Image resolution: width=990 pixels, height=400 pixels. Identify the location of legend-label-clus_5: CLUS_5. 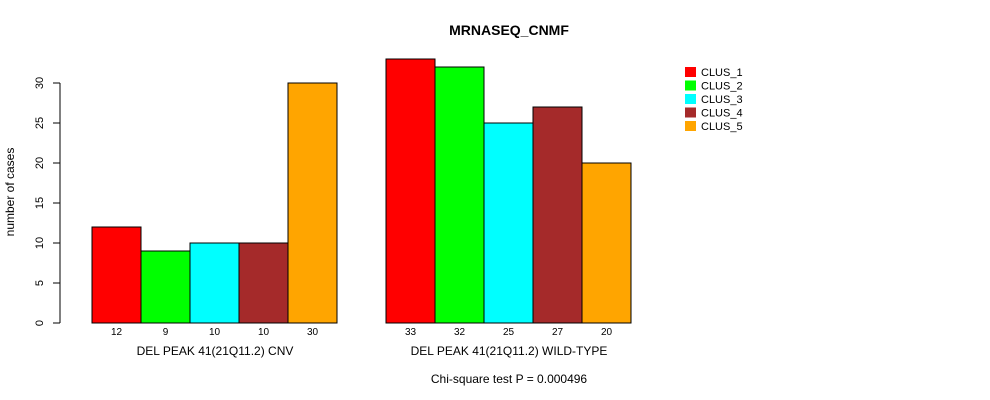
(722, 127).